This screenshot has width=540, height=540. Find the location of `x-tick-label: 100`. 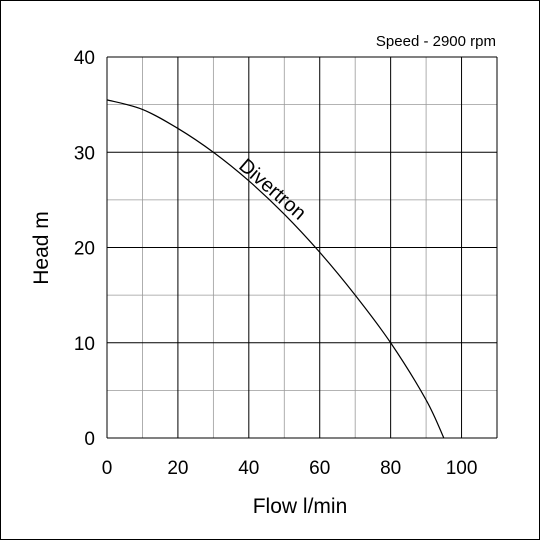

x-tick-label: 100 is located at coordinates (462, 468).